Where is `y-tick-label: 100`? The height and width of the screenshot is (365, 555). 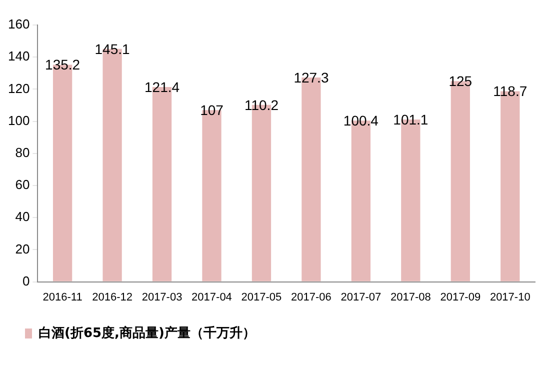 y-tick-label: 100 is located at coordinates (19, 120).